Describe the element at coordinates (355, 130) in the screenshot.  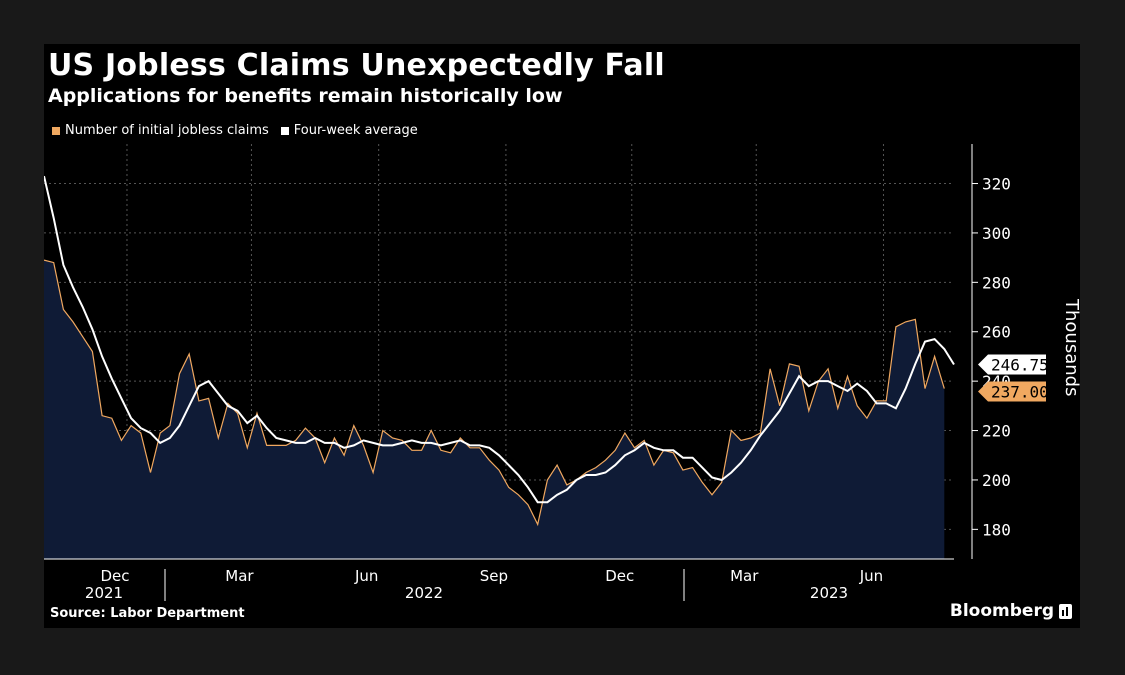
I see `legend-label-average: Four-week average` at that location.